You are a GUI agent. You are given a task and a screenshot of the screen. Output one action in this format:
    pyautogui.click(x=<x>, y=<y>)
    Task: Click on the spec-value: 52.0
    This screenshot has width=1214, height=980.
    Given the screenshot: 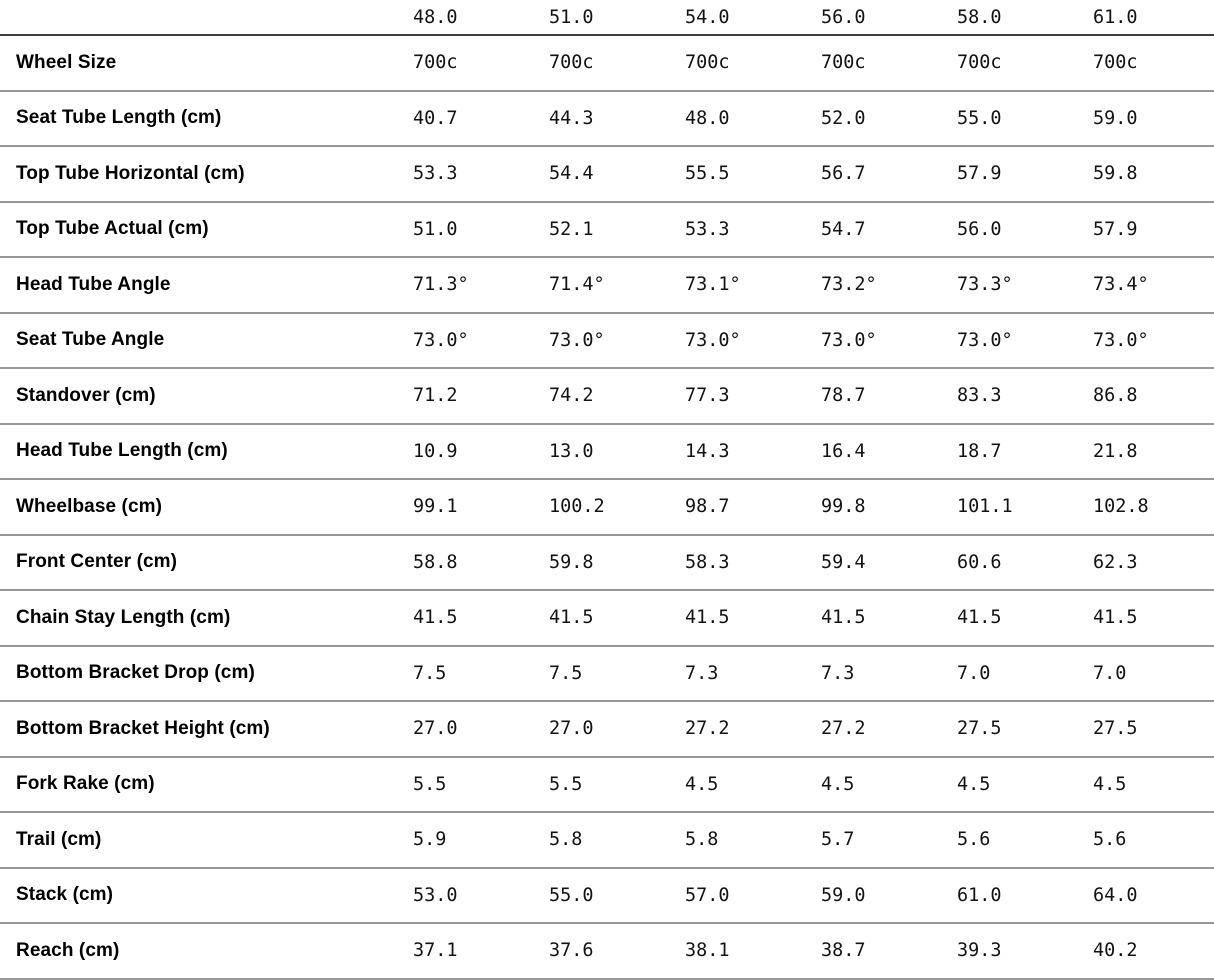 What is the action you would take?
    pyautogui.click(x=843, y=118)
    